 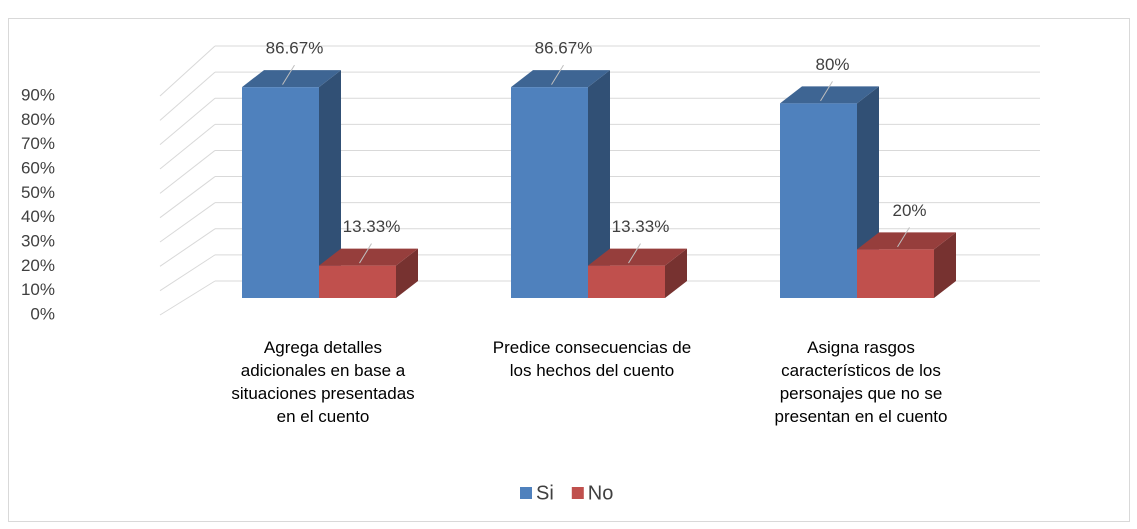 What do you see at coordinates (38, 289) in the screenshot?
I see `y-tick-label: 10%` at bounding box center [38, 289].